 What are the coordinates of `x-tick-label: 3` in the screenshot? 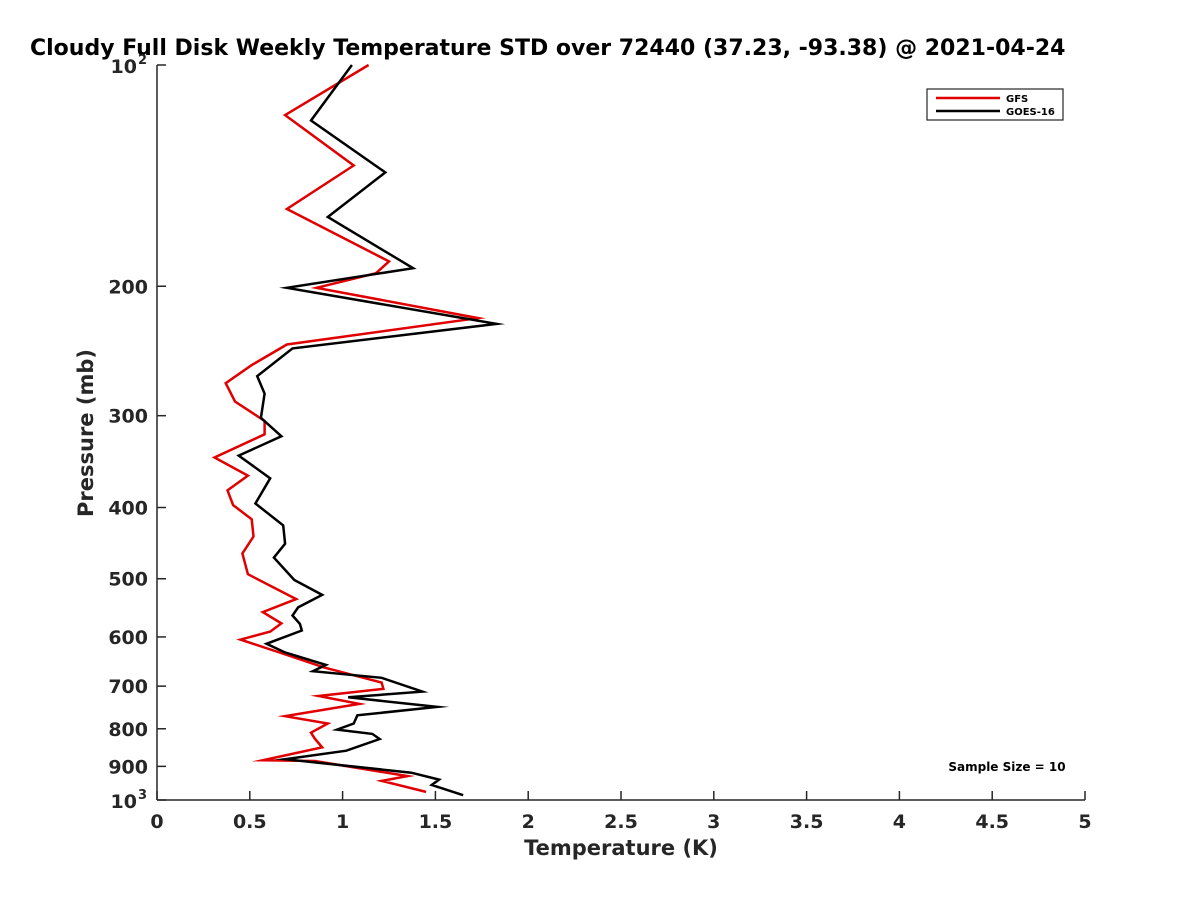 It's located at (713, 822).